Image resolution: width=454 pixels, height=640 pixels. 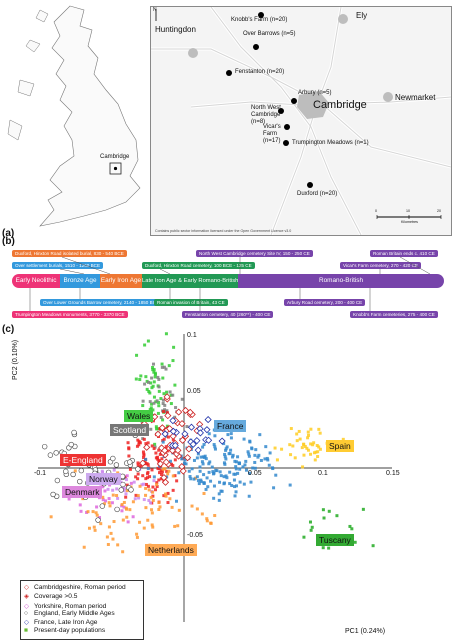 What do you see at coordinates (343, 19) in the screenshot?
I see `ely-town-marker` at bounding box center [343, 19].